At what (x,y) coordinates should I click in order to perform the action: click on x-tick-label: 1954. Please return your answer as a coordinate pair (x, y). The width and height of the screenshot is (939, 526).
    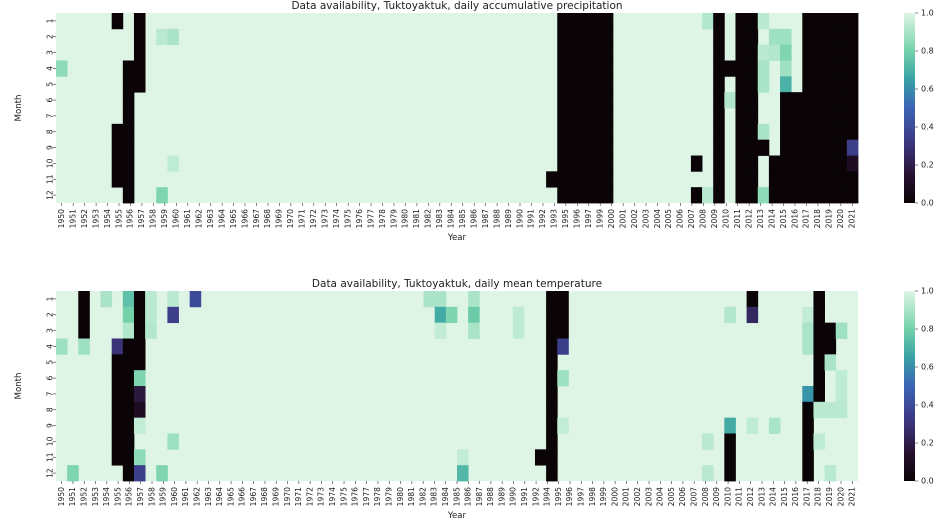
    Looking at the image, I should click on (107, 218).